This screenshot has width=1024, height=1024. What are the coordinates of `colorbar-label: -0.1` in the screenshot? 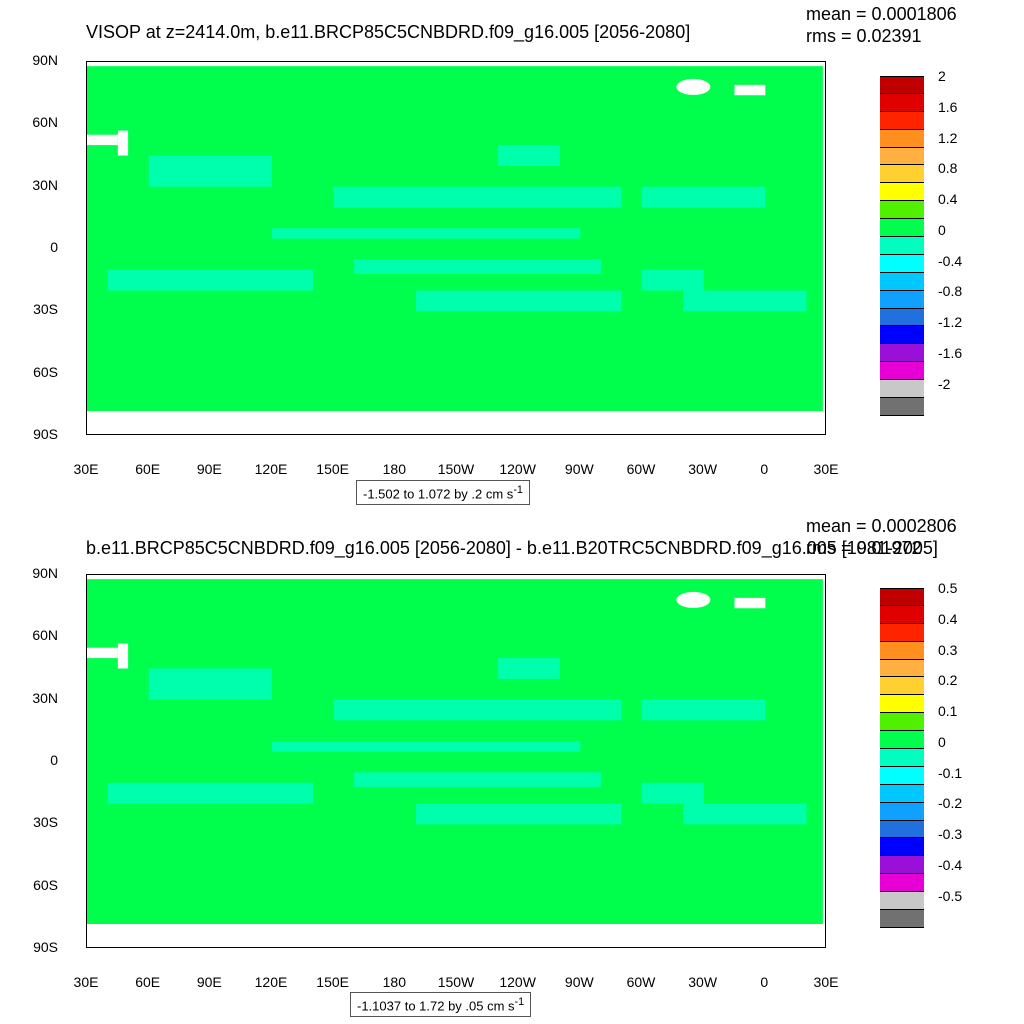 It's located at (950, 772).